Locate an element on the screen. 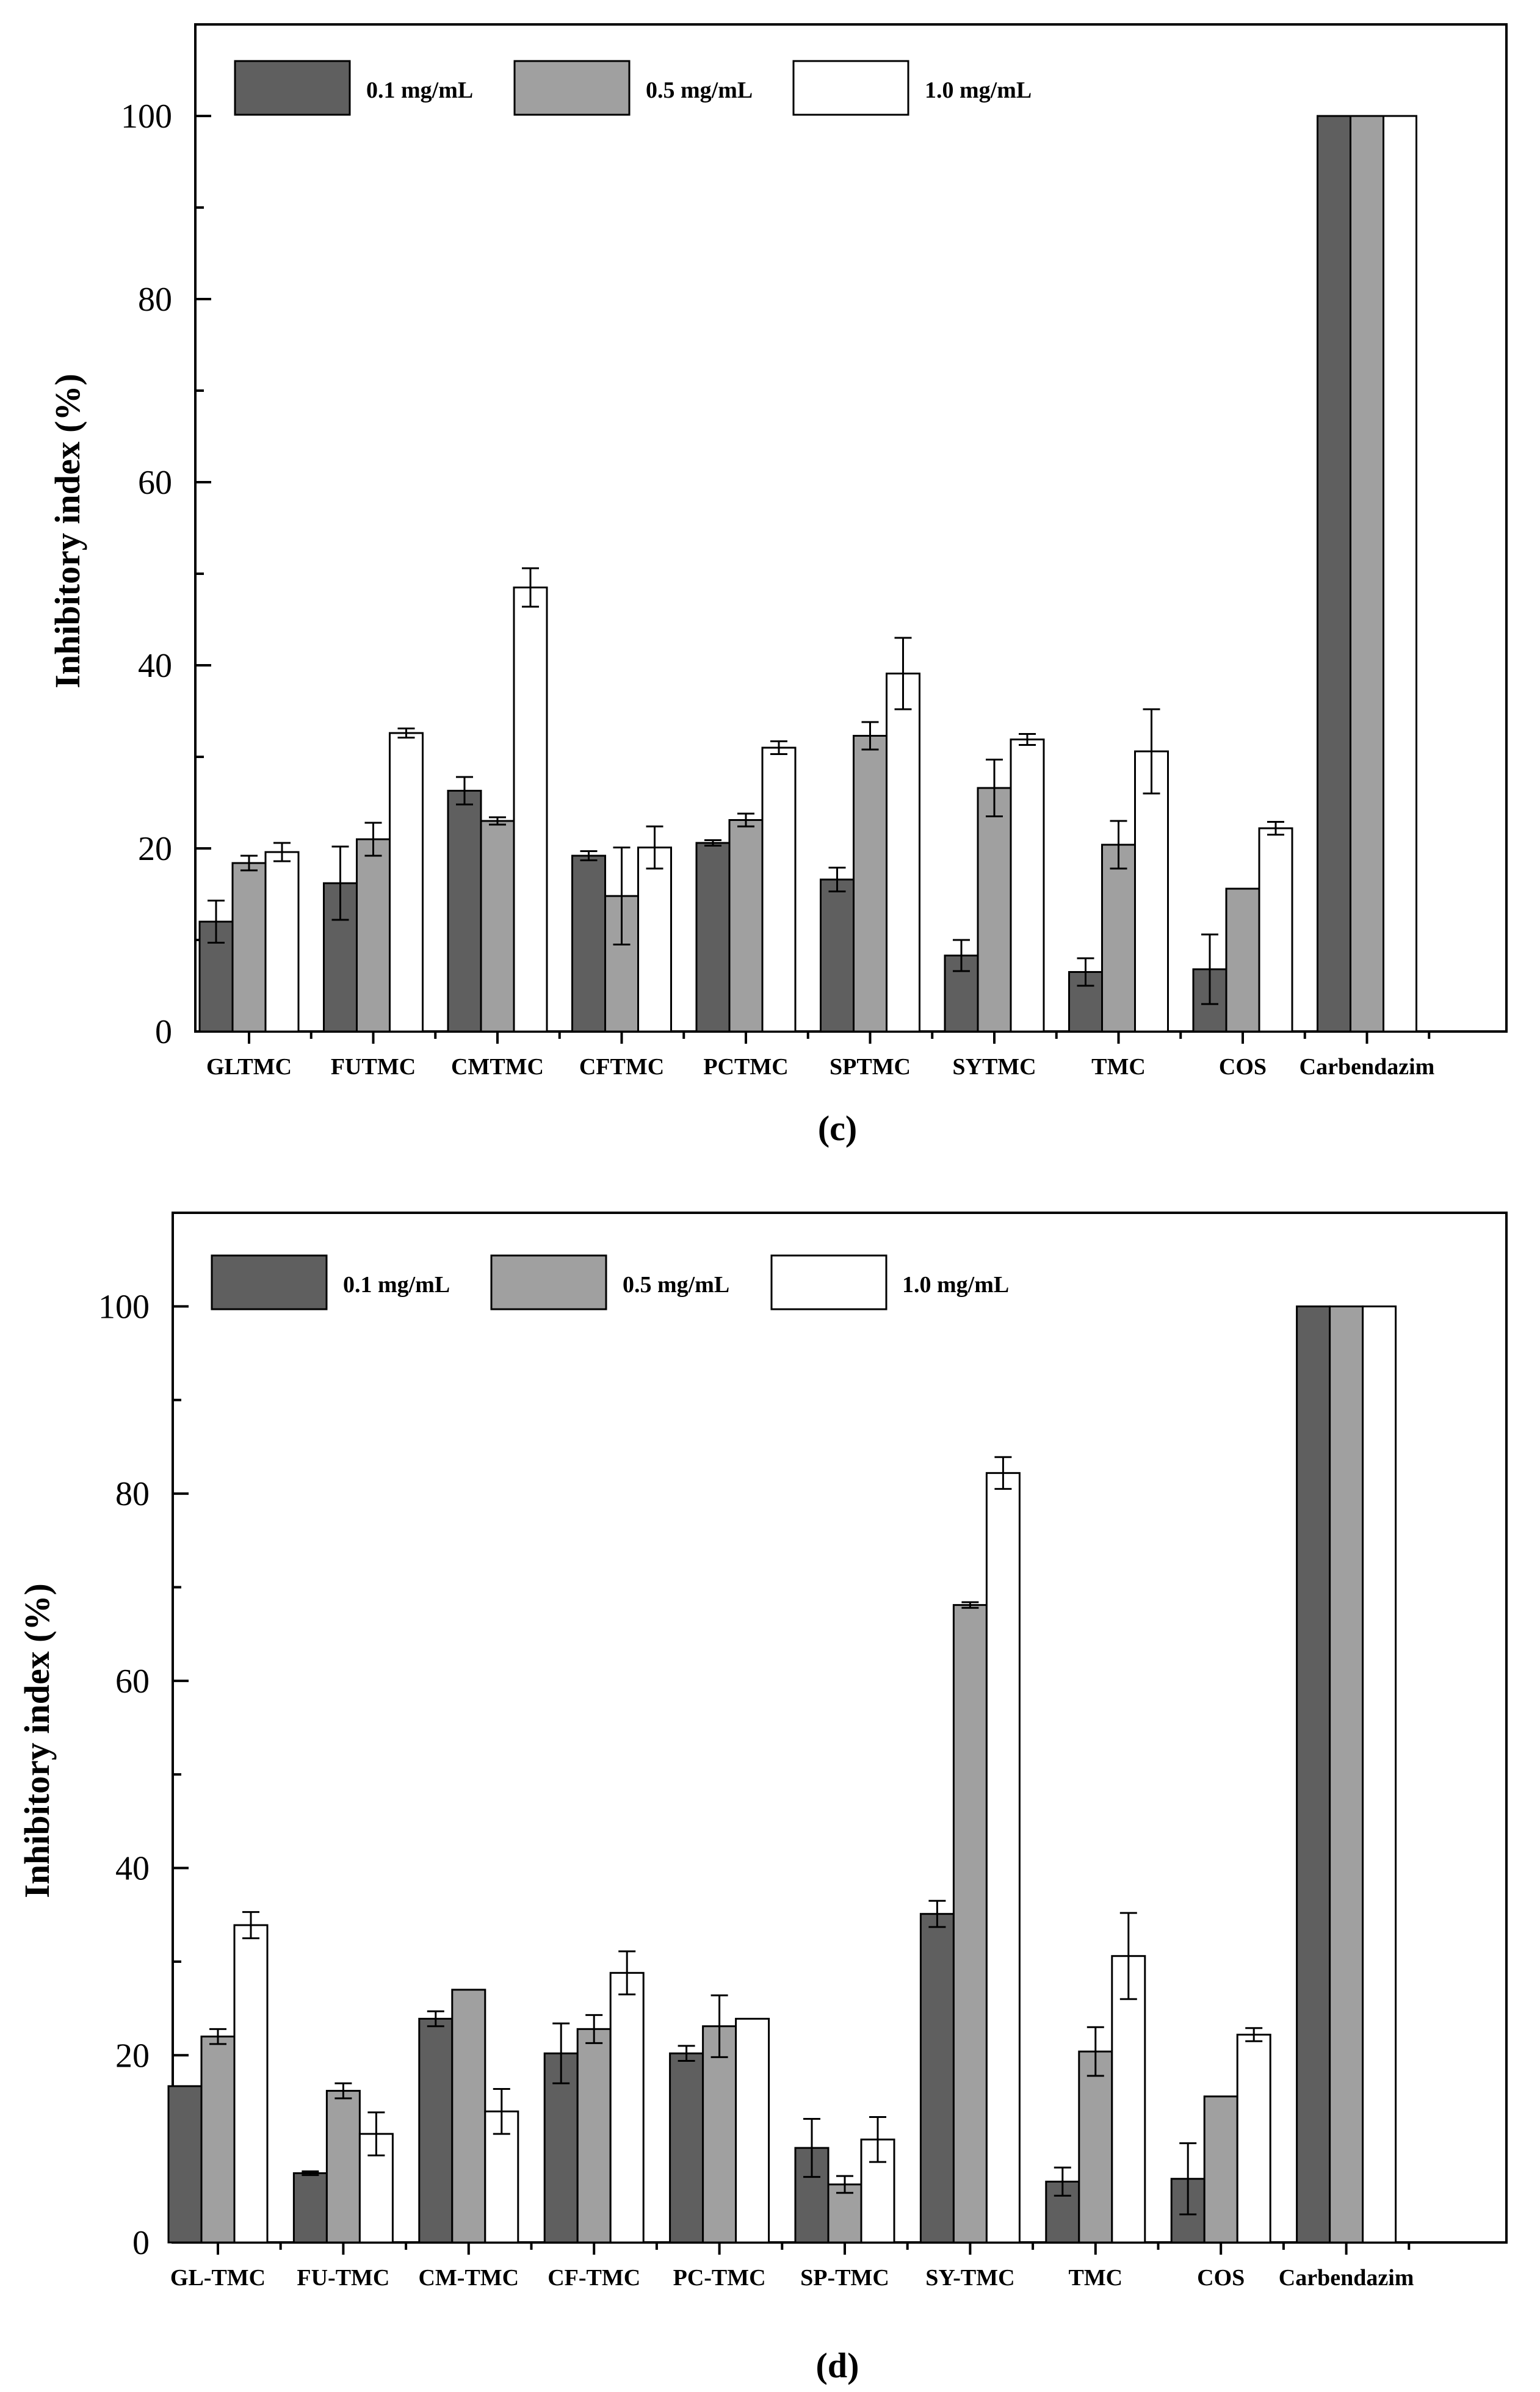  x-tick-label: CM-TMC is located at coordinates (468, 2278).